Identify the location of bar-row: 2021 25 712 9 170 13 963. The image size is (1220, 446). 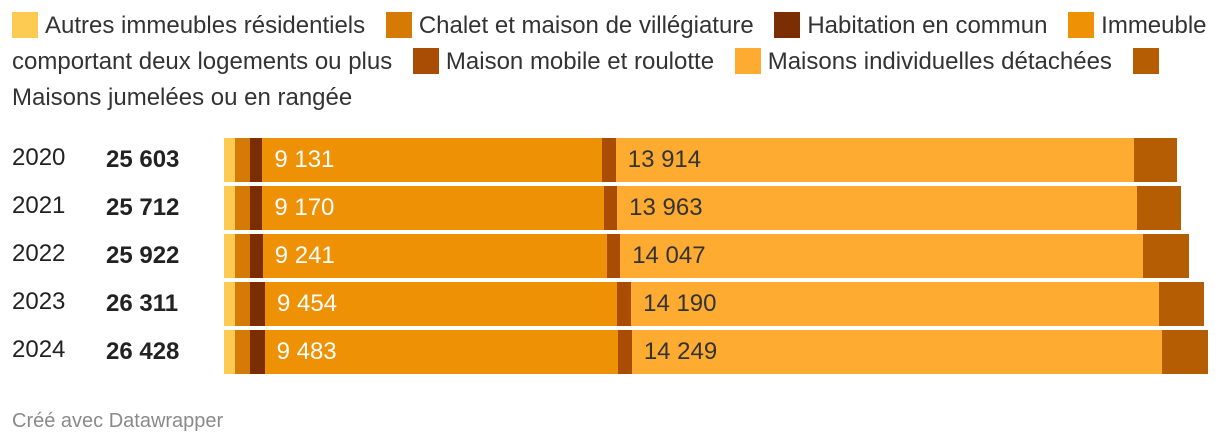
(610, 208).